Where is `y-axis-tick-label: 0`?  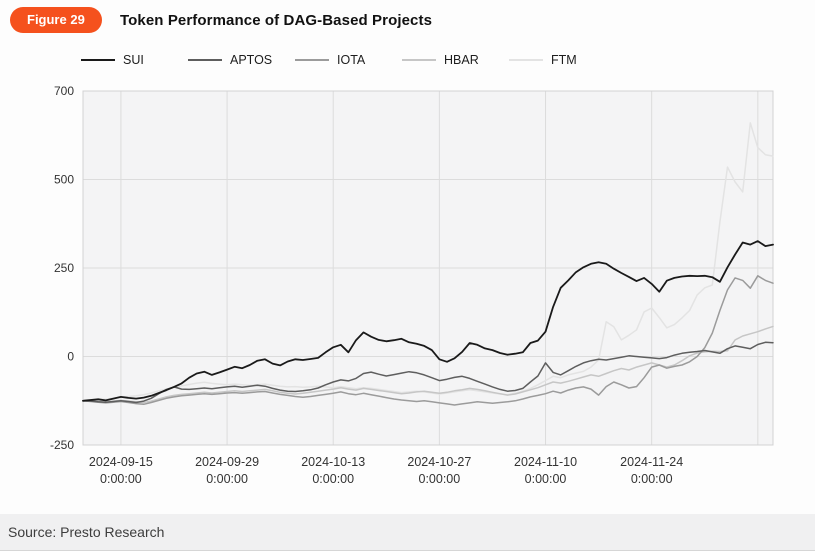 y-axis-tick-label: 0 is located at coordinates (70, 357).